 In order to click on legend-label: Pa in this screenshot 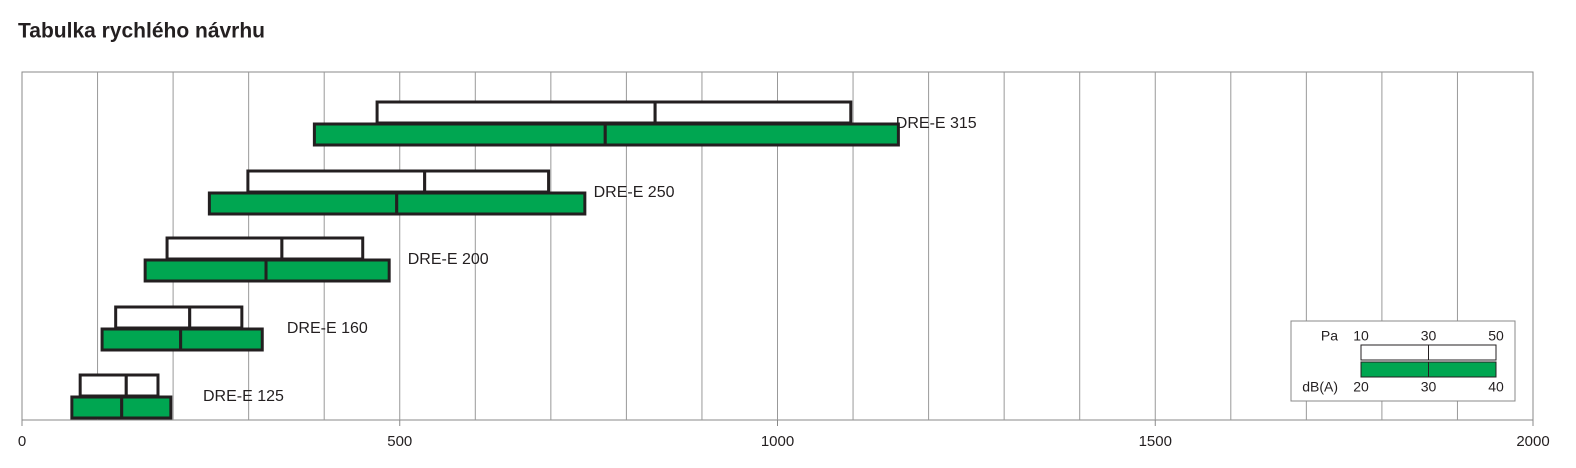, I will do `click(1329, 336)`.